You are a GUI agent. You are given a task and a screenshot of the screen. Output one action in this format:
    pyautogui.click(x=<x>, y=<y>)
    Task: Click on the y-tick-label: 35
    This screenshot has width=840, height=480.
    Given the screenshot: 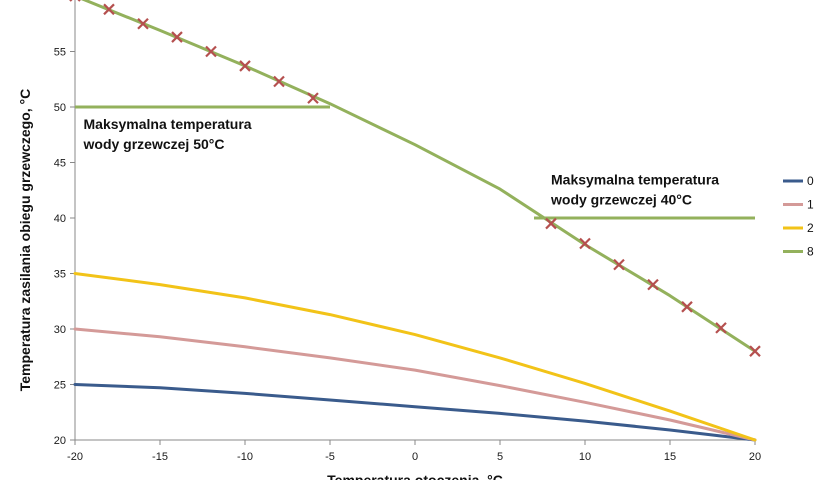 What is the action you would take?
    pyautogui.click(x=60, y=275)
    